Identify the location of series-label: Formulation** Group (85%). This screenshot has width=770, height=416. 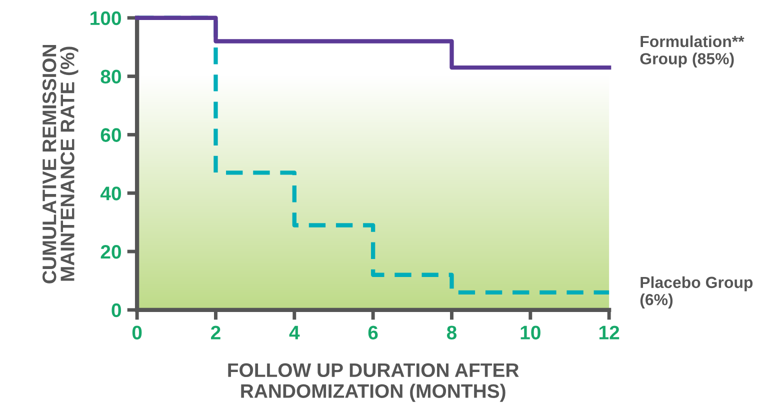
(692, 51).